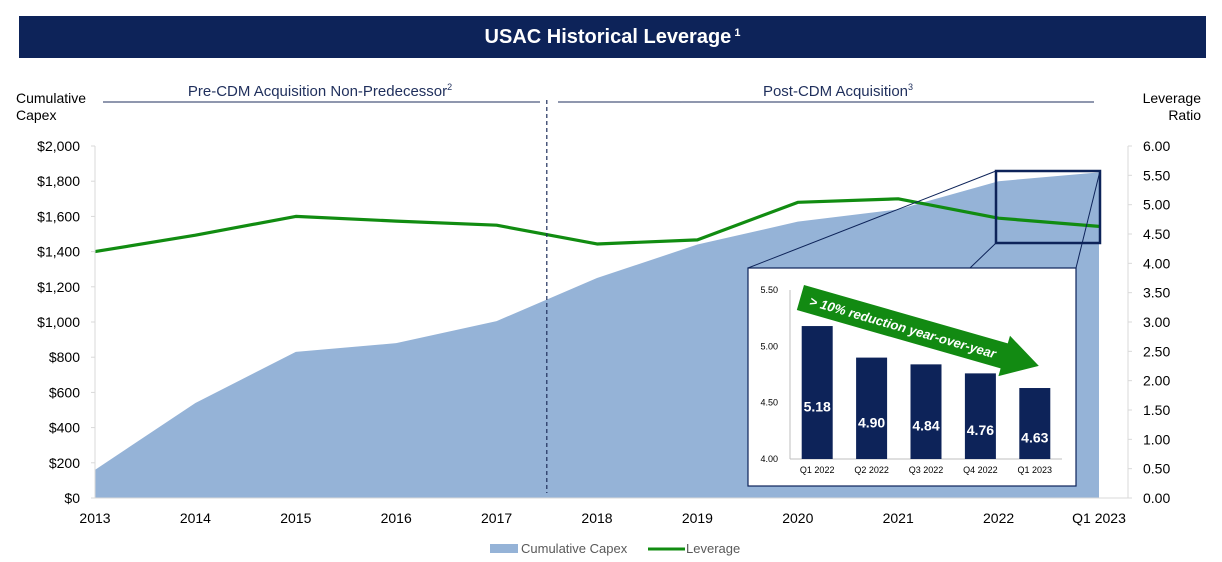  I want to click on legend-label-leverage: Leverage, so click(713, 548).